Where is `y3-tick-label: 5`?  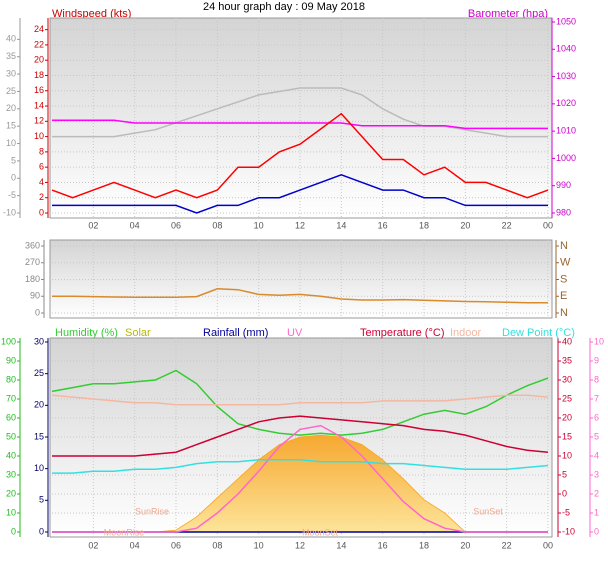 y3-tick-label: 5 is located at coordinates (13, 160).